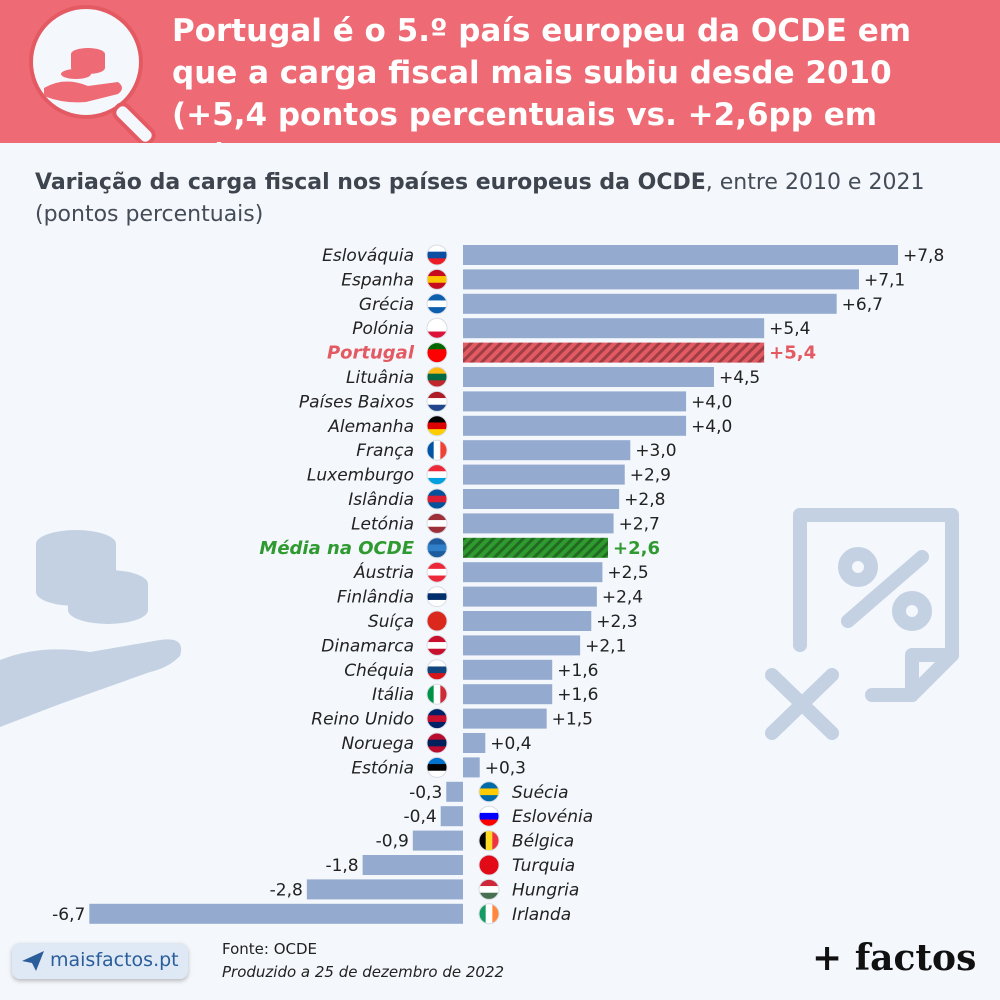  I want to click on category-label-letonia: Letónia, so click(382, 524).